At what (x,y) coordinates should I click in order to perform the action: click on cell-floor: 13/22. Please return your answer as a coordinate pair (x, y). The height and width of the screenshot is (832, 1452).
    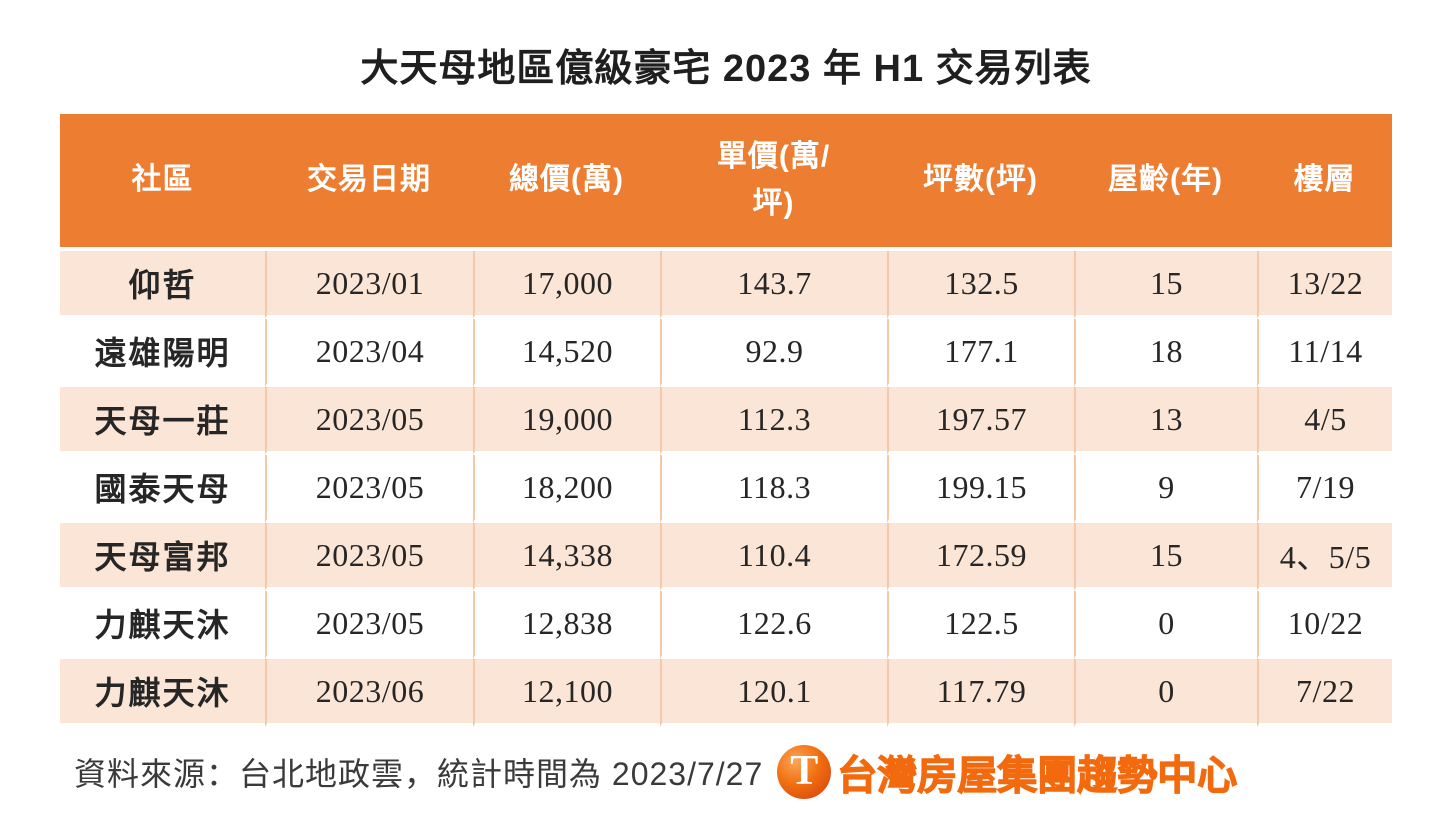
    Looking at the image, I should click on (1324, 285).